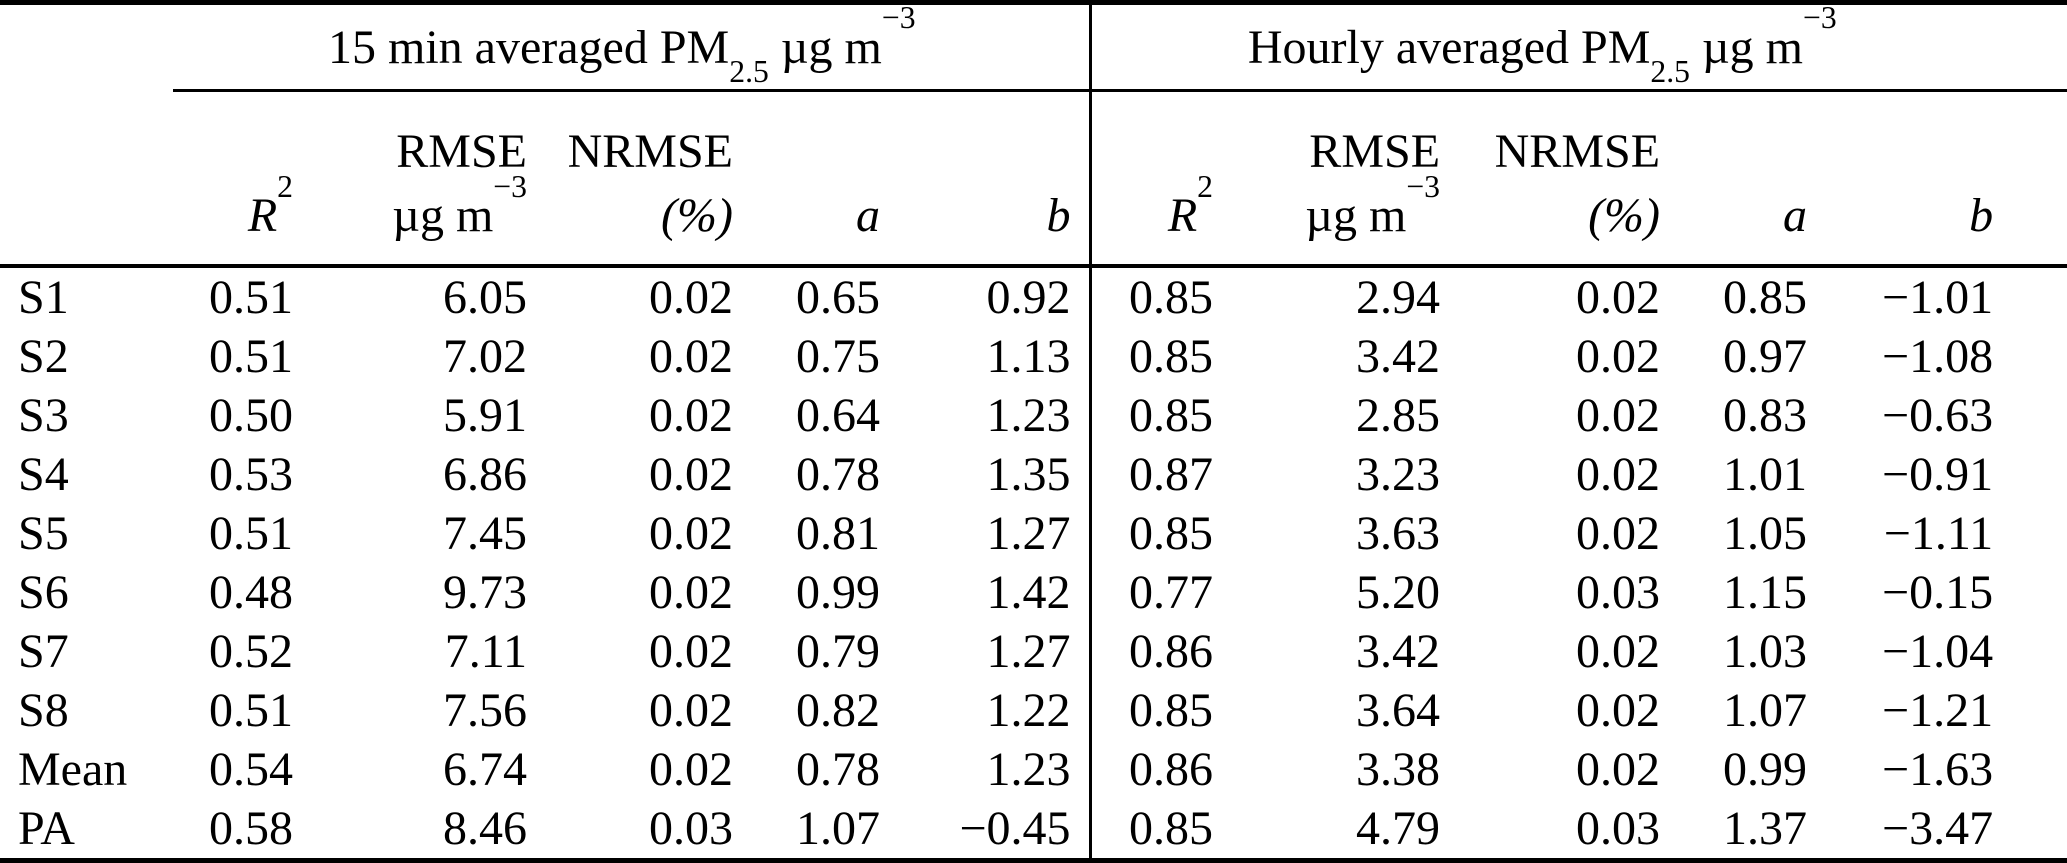 The height and width of the screenshot is (863, 2067). What do you see at coordinates (898, 18) in the screenshot?
I see `unit-exponent: −3` at bounding box center [898, 18].